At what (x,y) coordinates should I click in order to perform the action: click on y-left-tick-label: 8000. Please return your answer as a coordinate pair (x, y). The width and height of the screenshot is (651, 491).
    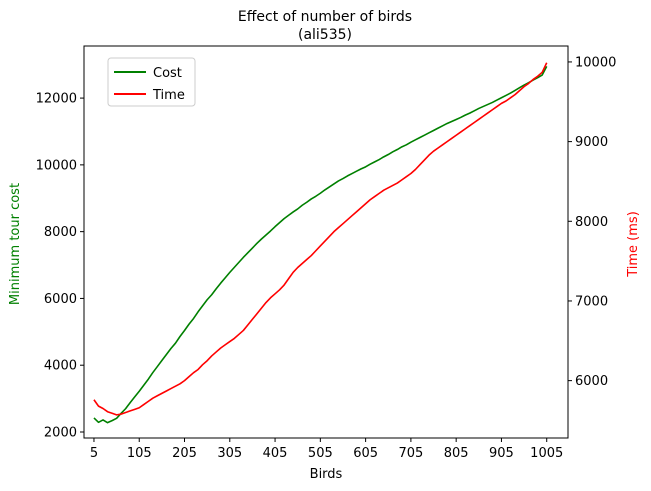
    Looking at the image, I should click on (60, 232).